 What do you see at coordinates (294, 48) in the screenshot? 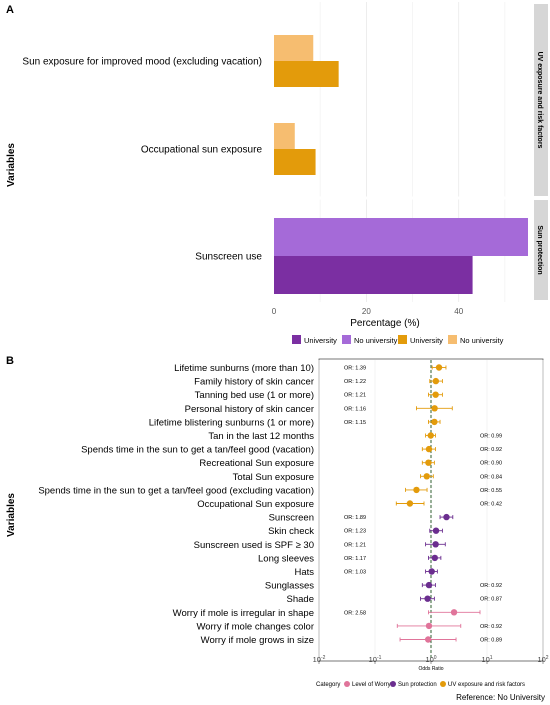
I see `bar-no-university-sun-exposure-for-improved-mood-excluding-vacation` at bounding box center [294, 48].